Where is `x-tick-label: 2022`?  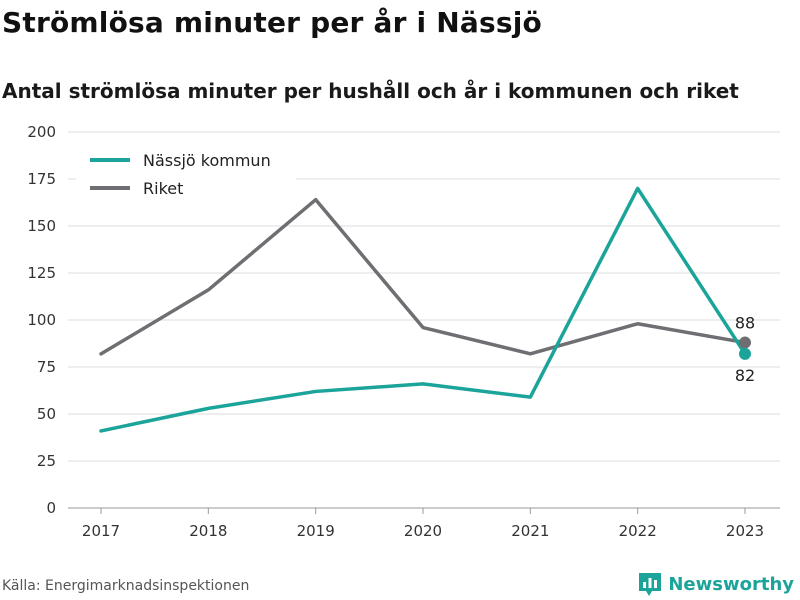
x-tick-label: 2022 is located at coordinates (638, 531).